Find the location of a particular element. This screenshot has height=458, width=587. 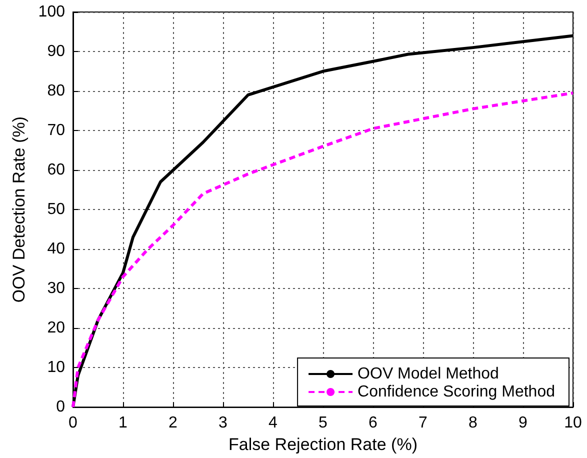

x-tick-label: 6 is located at coordinates (373, 423).